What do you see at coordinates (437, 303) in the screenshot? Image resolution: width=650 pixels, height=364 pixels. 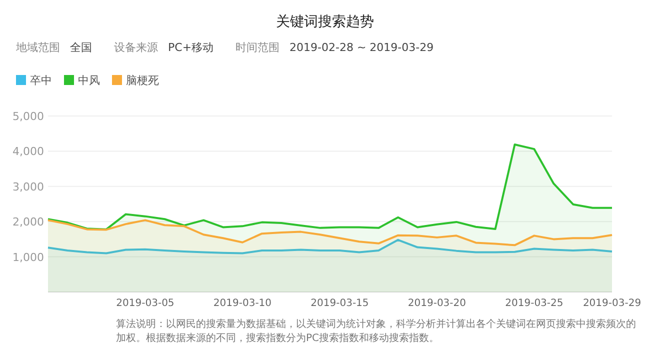 I see `x-tick-label: 2019-03-20` at bounding box center [437, 303].